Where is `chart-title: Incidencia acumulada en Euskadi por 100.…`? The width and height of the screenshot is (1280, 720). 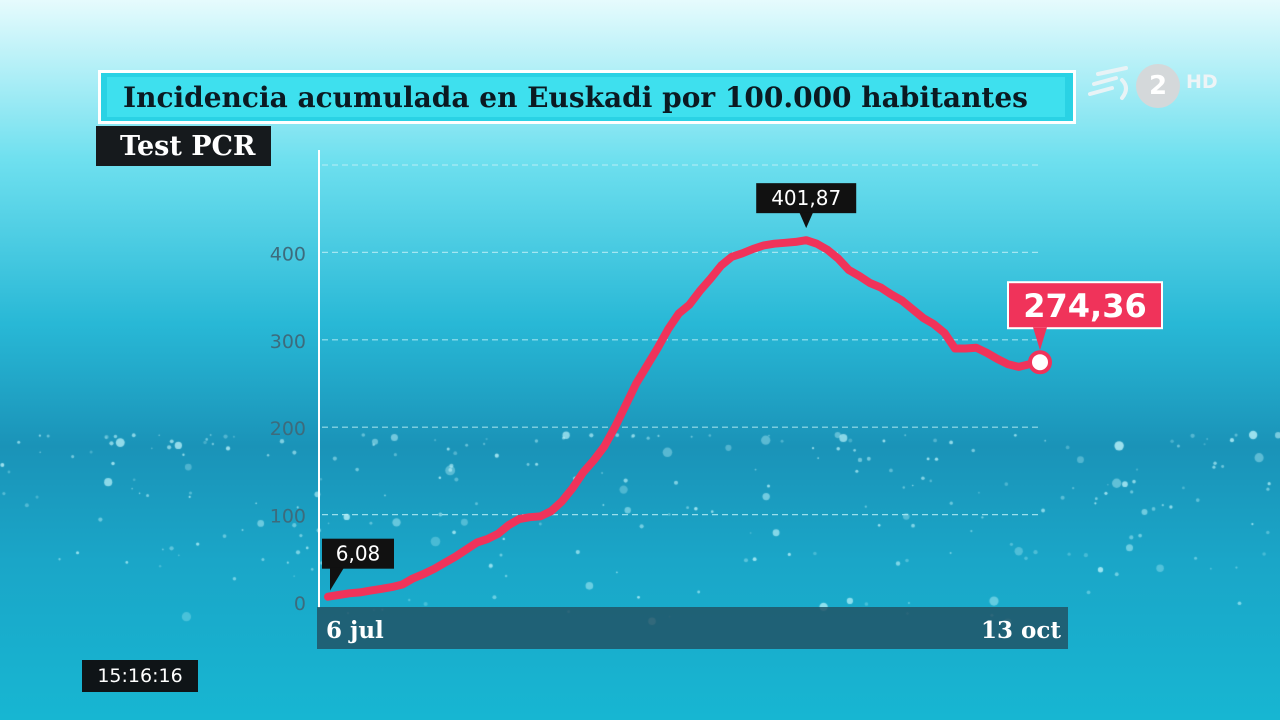 chart-title: Incidencia acumulada en Euskadi por 100.… is located at coordinates (586, 97).